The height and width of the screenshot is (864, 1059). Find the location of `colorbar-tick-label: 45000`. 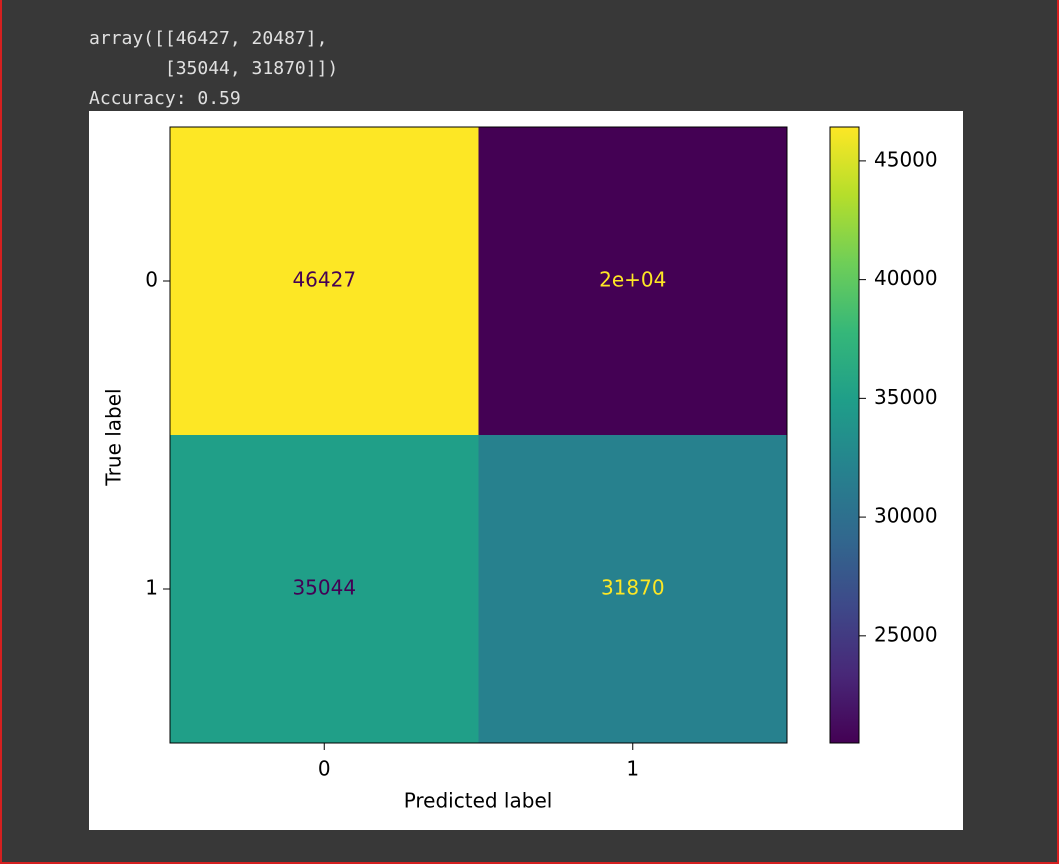

colorbar-tick-label: 45000 is located at coordinates (906, 159).